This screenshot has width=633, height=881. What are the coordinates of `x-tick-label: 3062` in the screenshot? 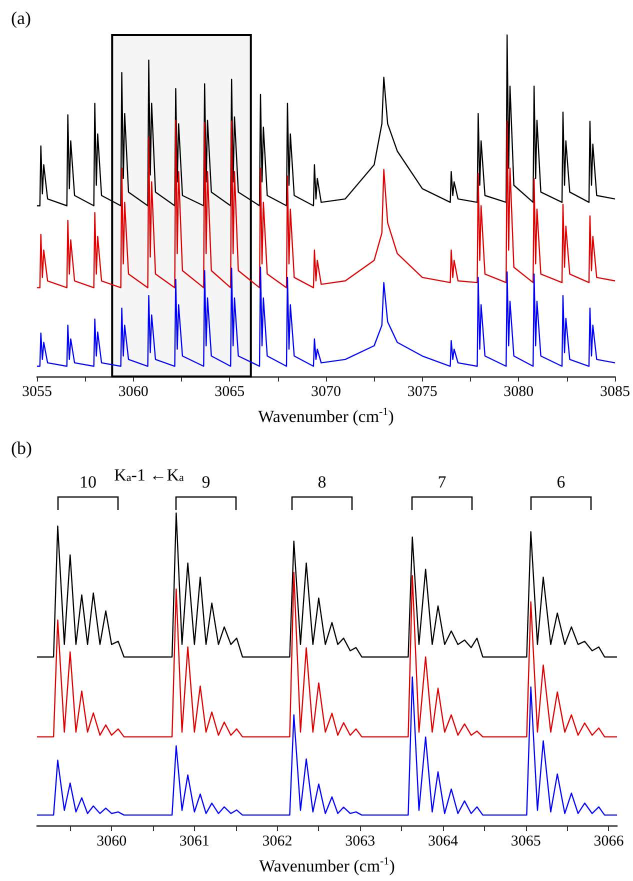 It's located at (277, 842).